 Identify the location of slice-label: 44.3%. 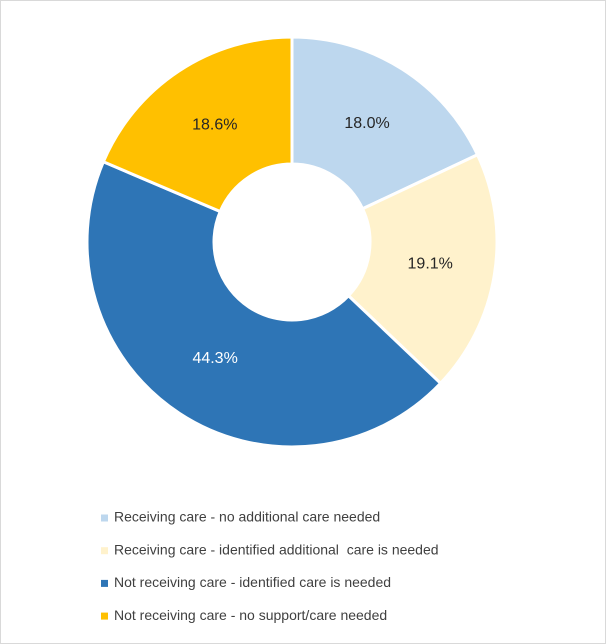
(214, 358).